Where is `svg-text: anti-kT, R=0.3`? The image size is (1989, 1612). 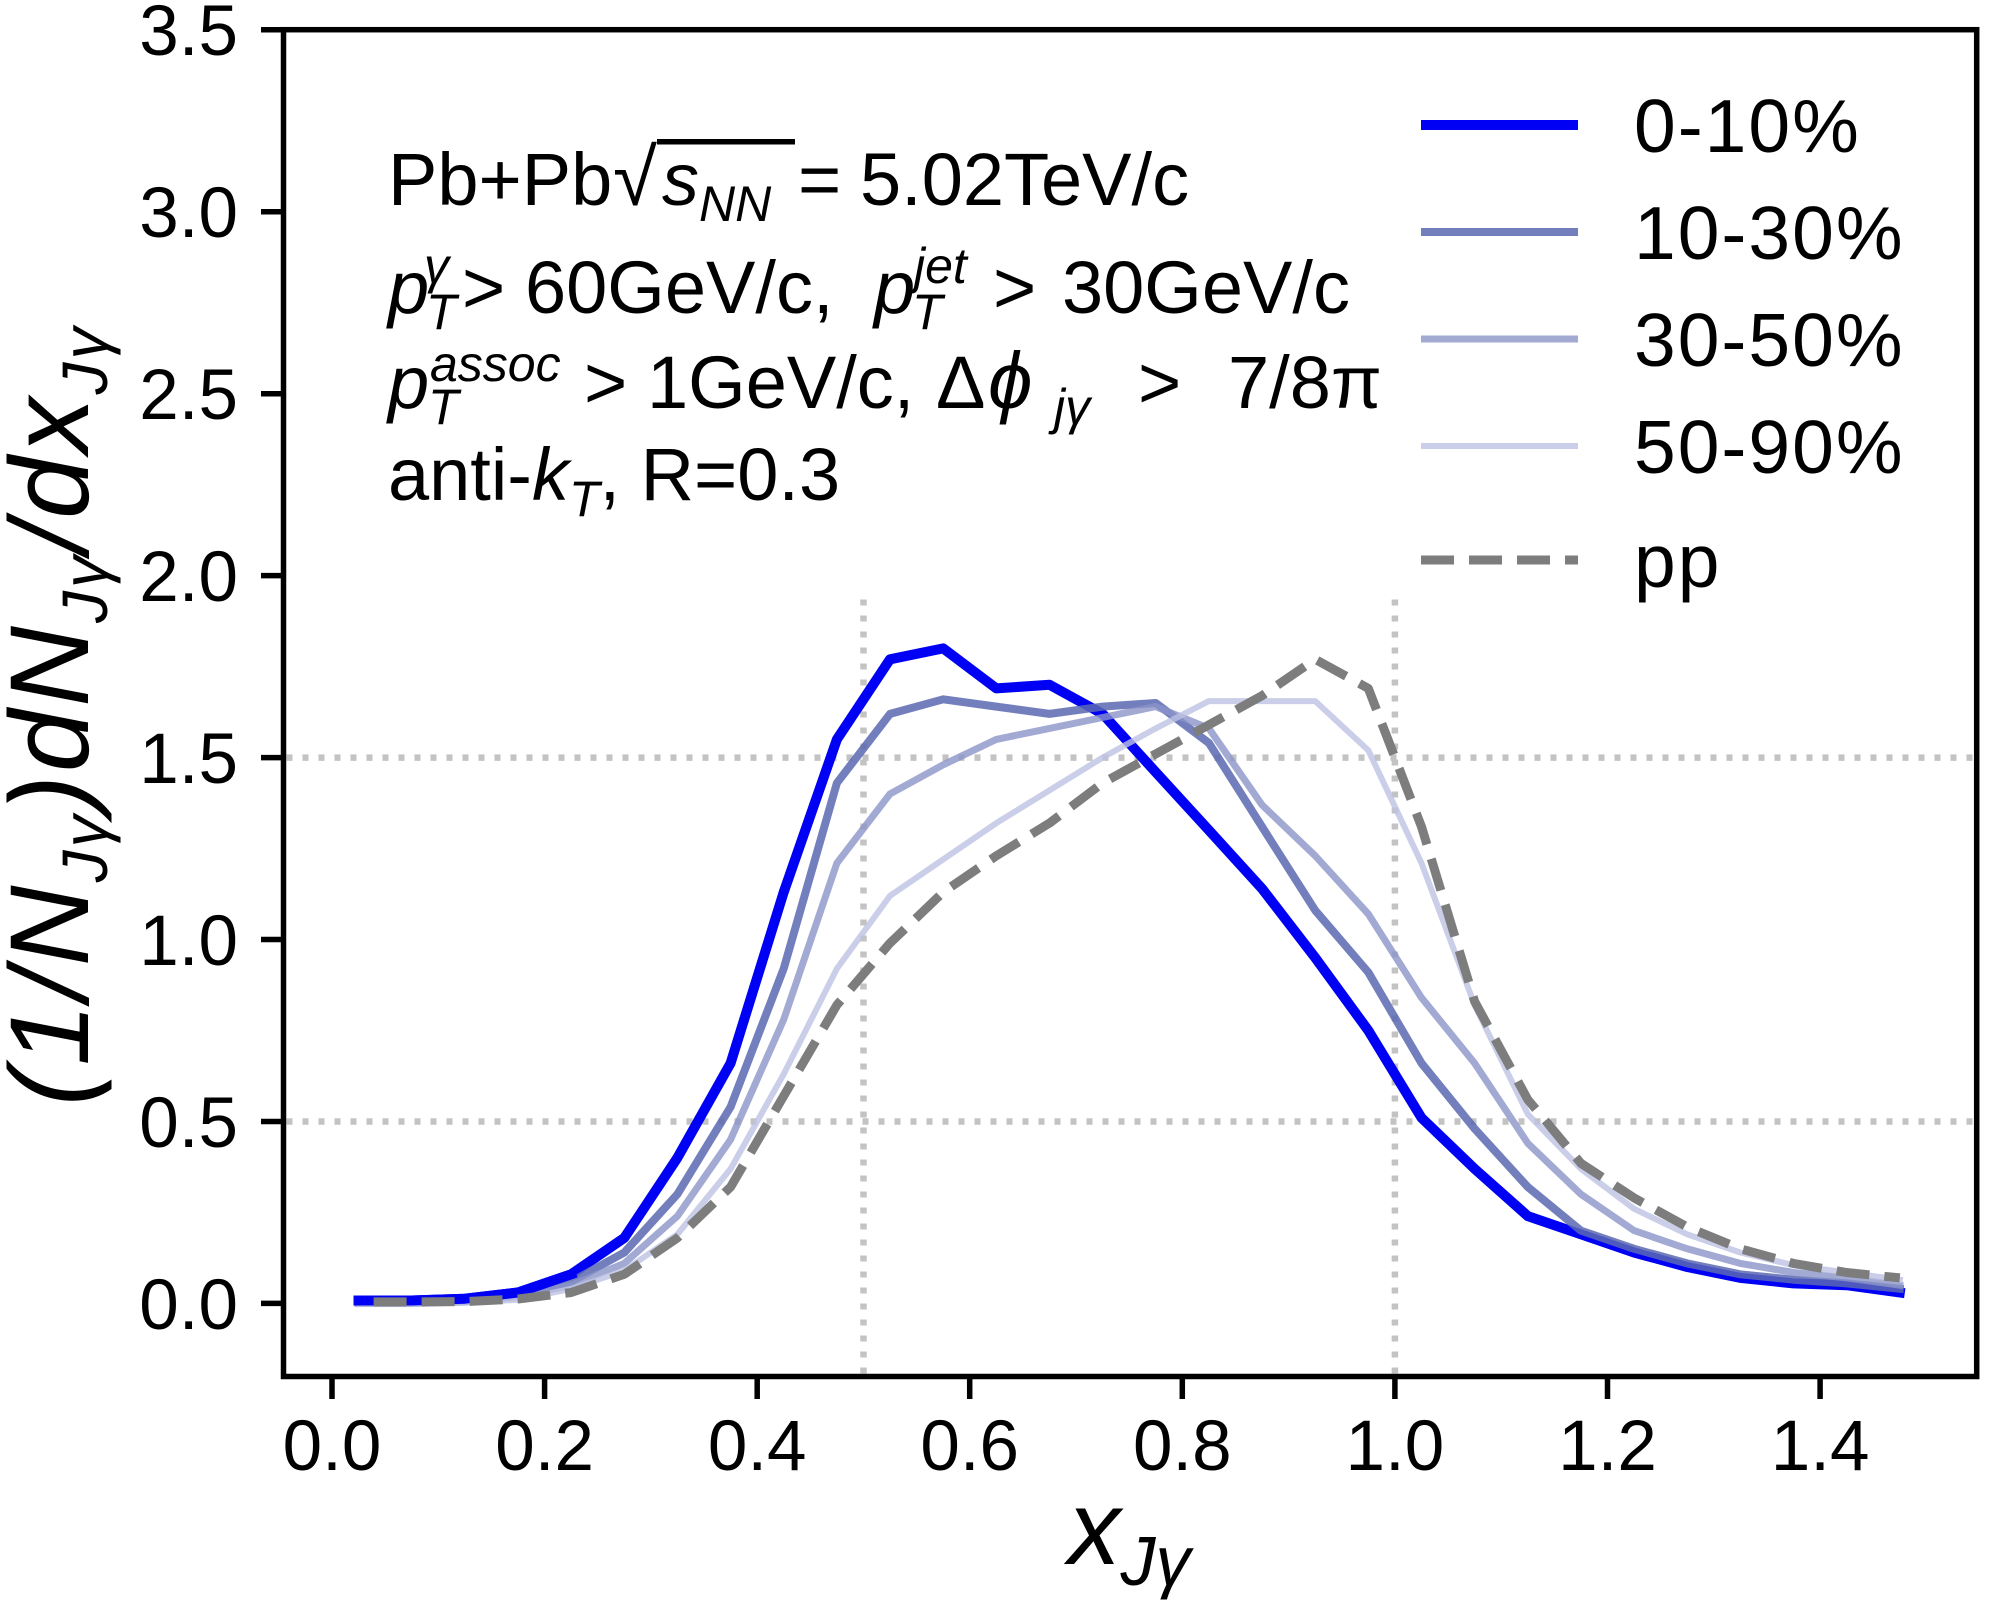 svg-text: anti-kT, R=0.3 is located at coordinates (614, 480).